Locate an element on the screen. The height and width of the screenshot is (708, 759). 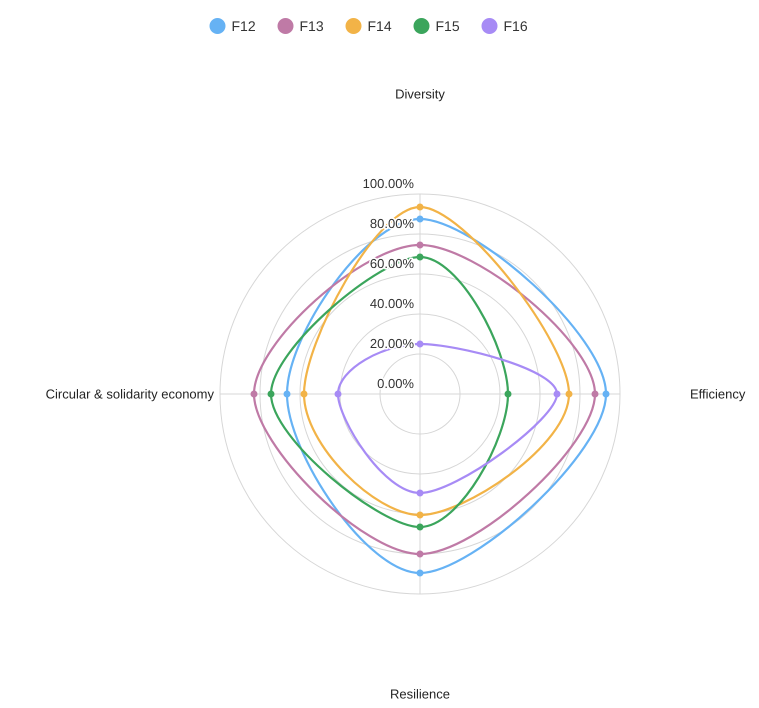
y-tick-label: 40.00% is located at coordinates (392, 303).